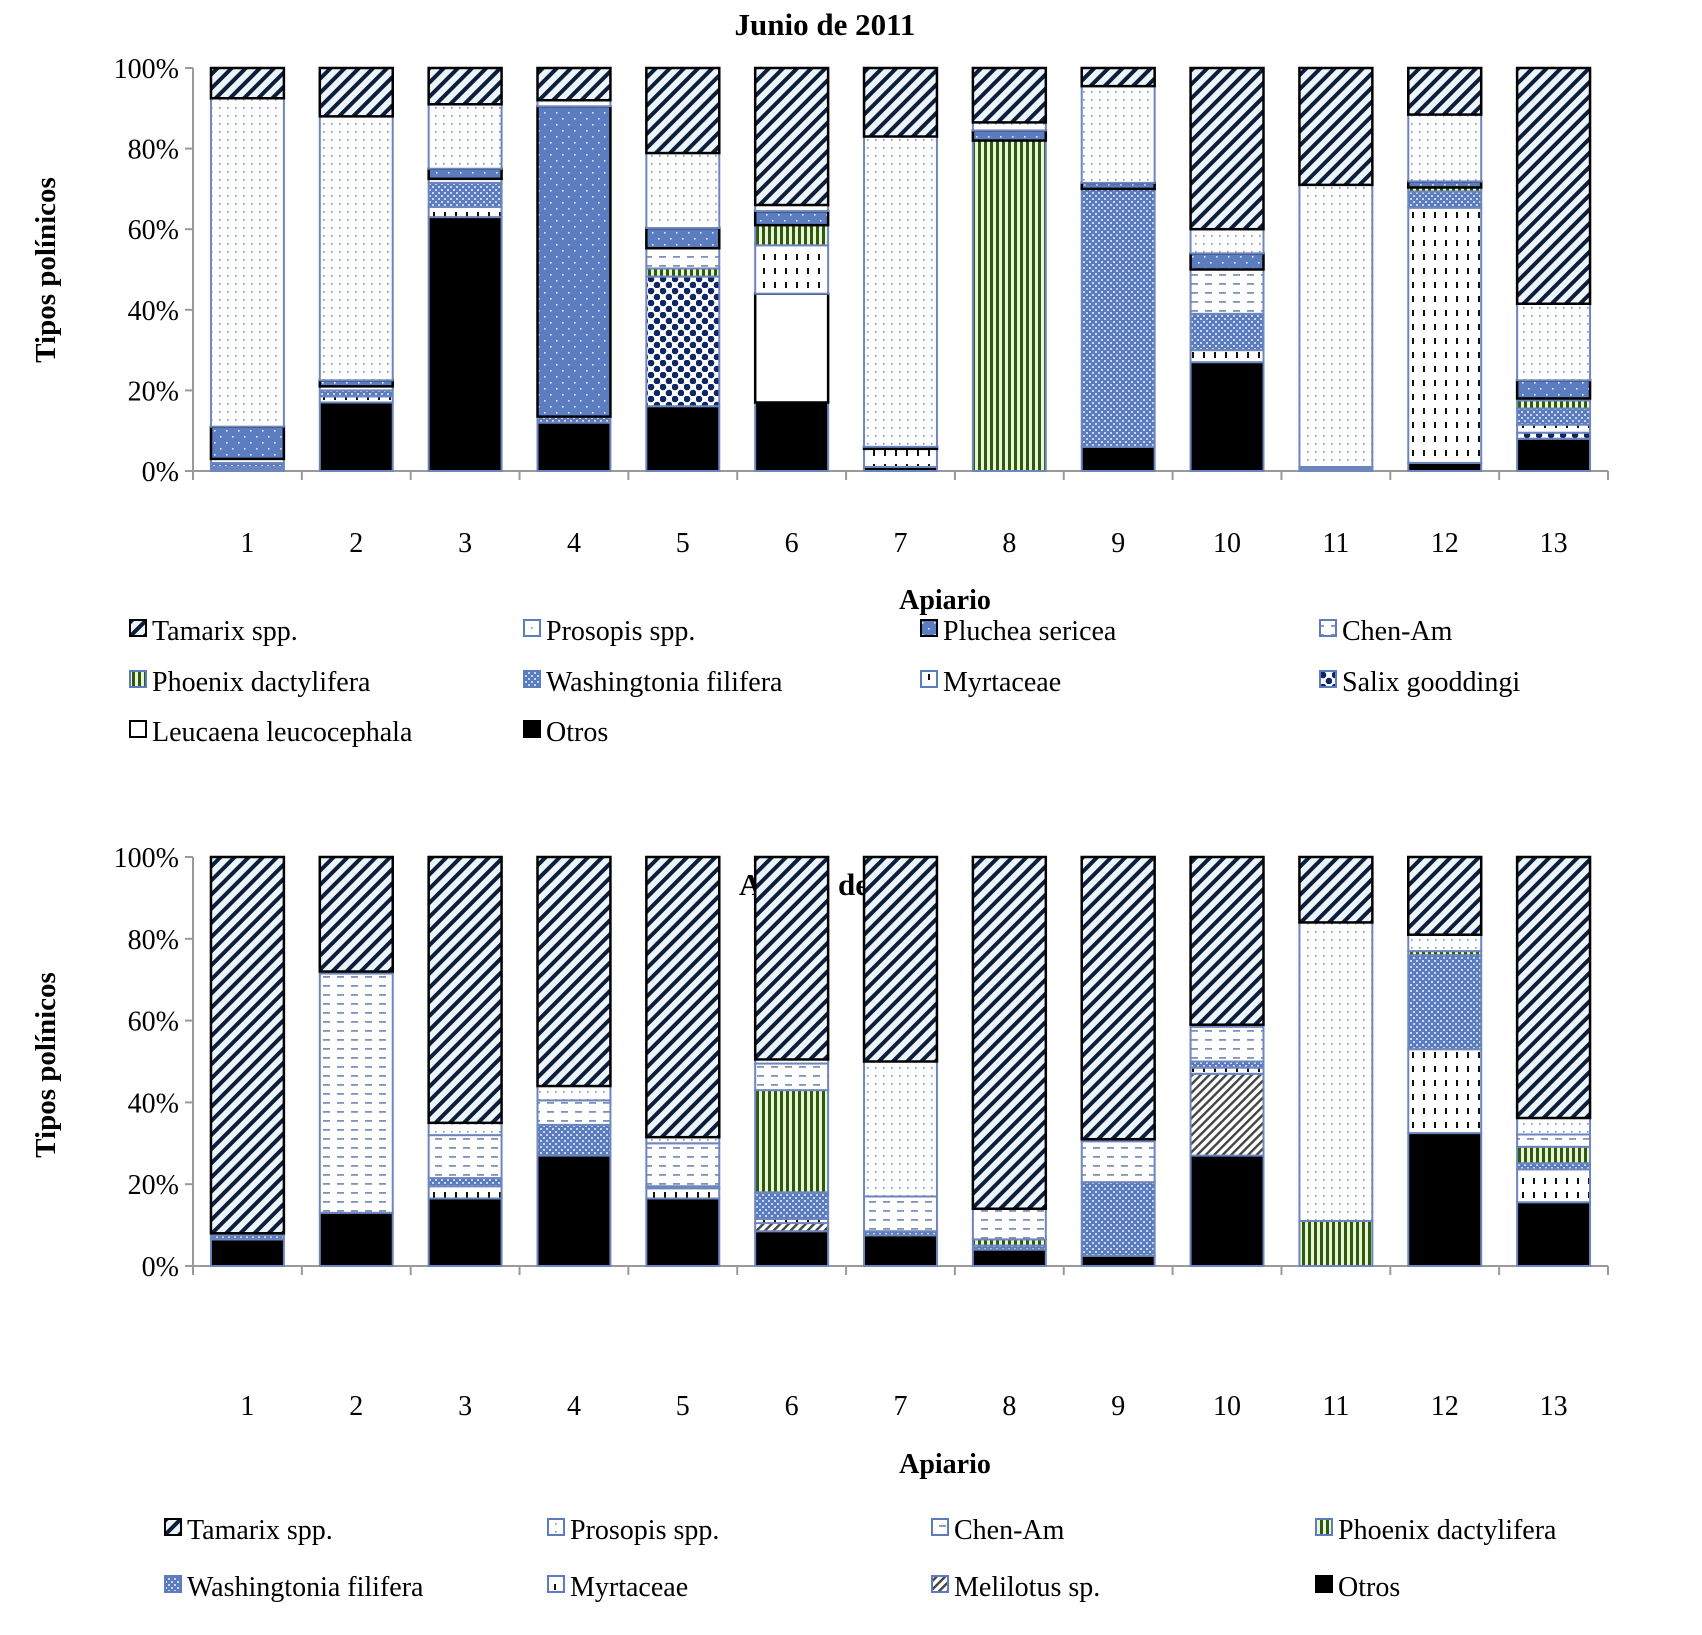 This screenshot has height=1635, width=1702. I want to click on x-tick-label: 11, so click(1335, 543).